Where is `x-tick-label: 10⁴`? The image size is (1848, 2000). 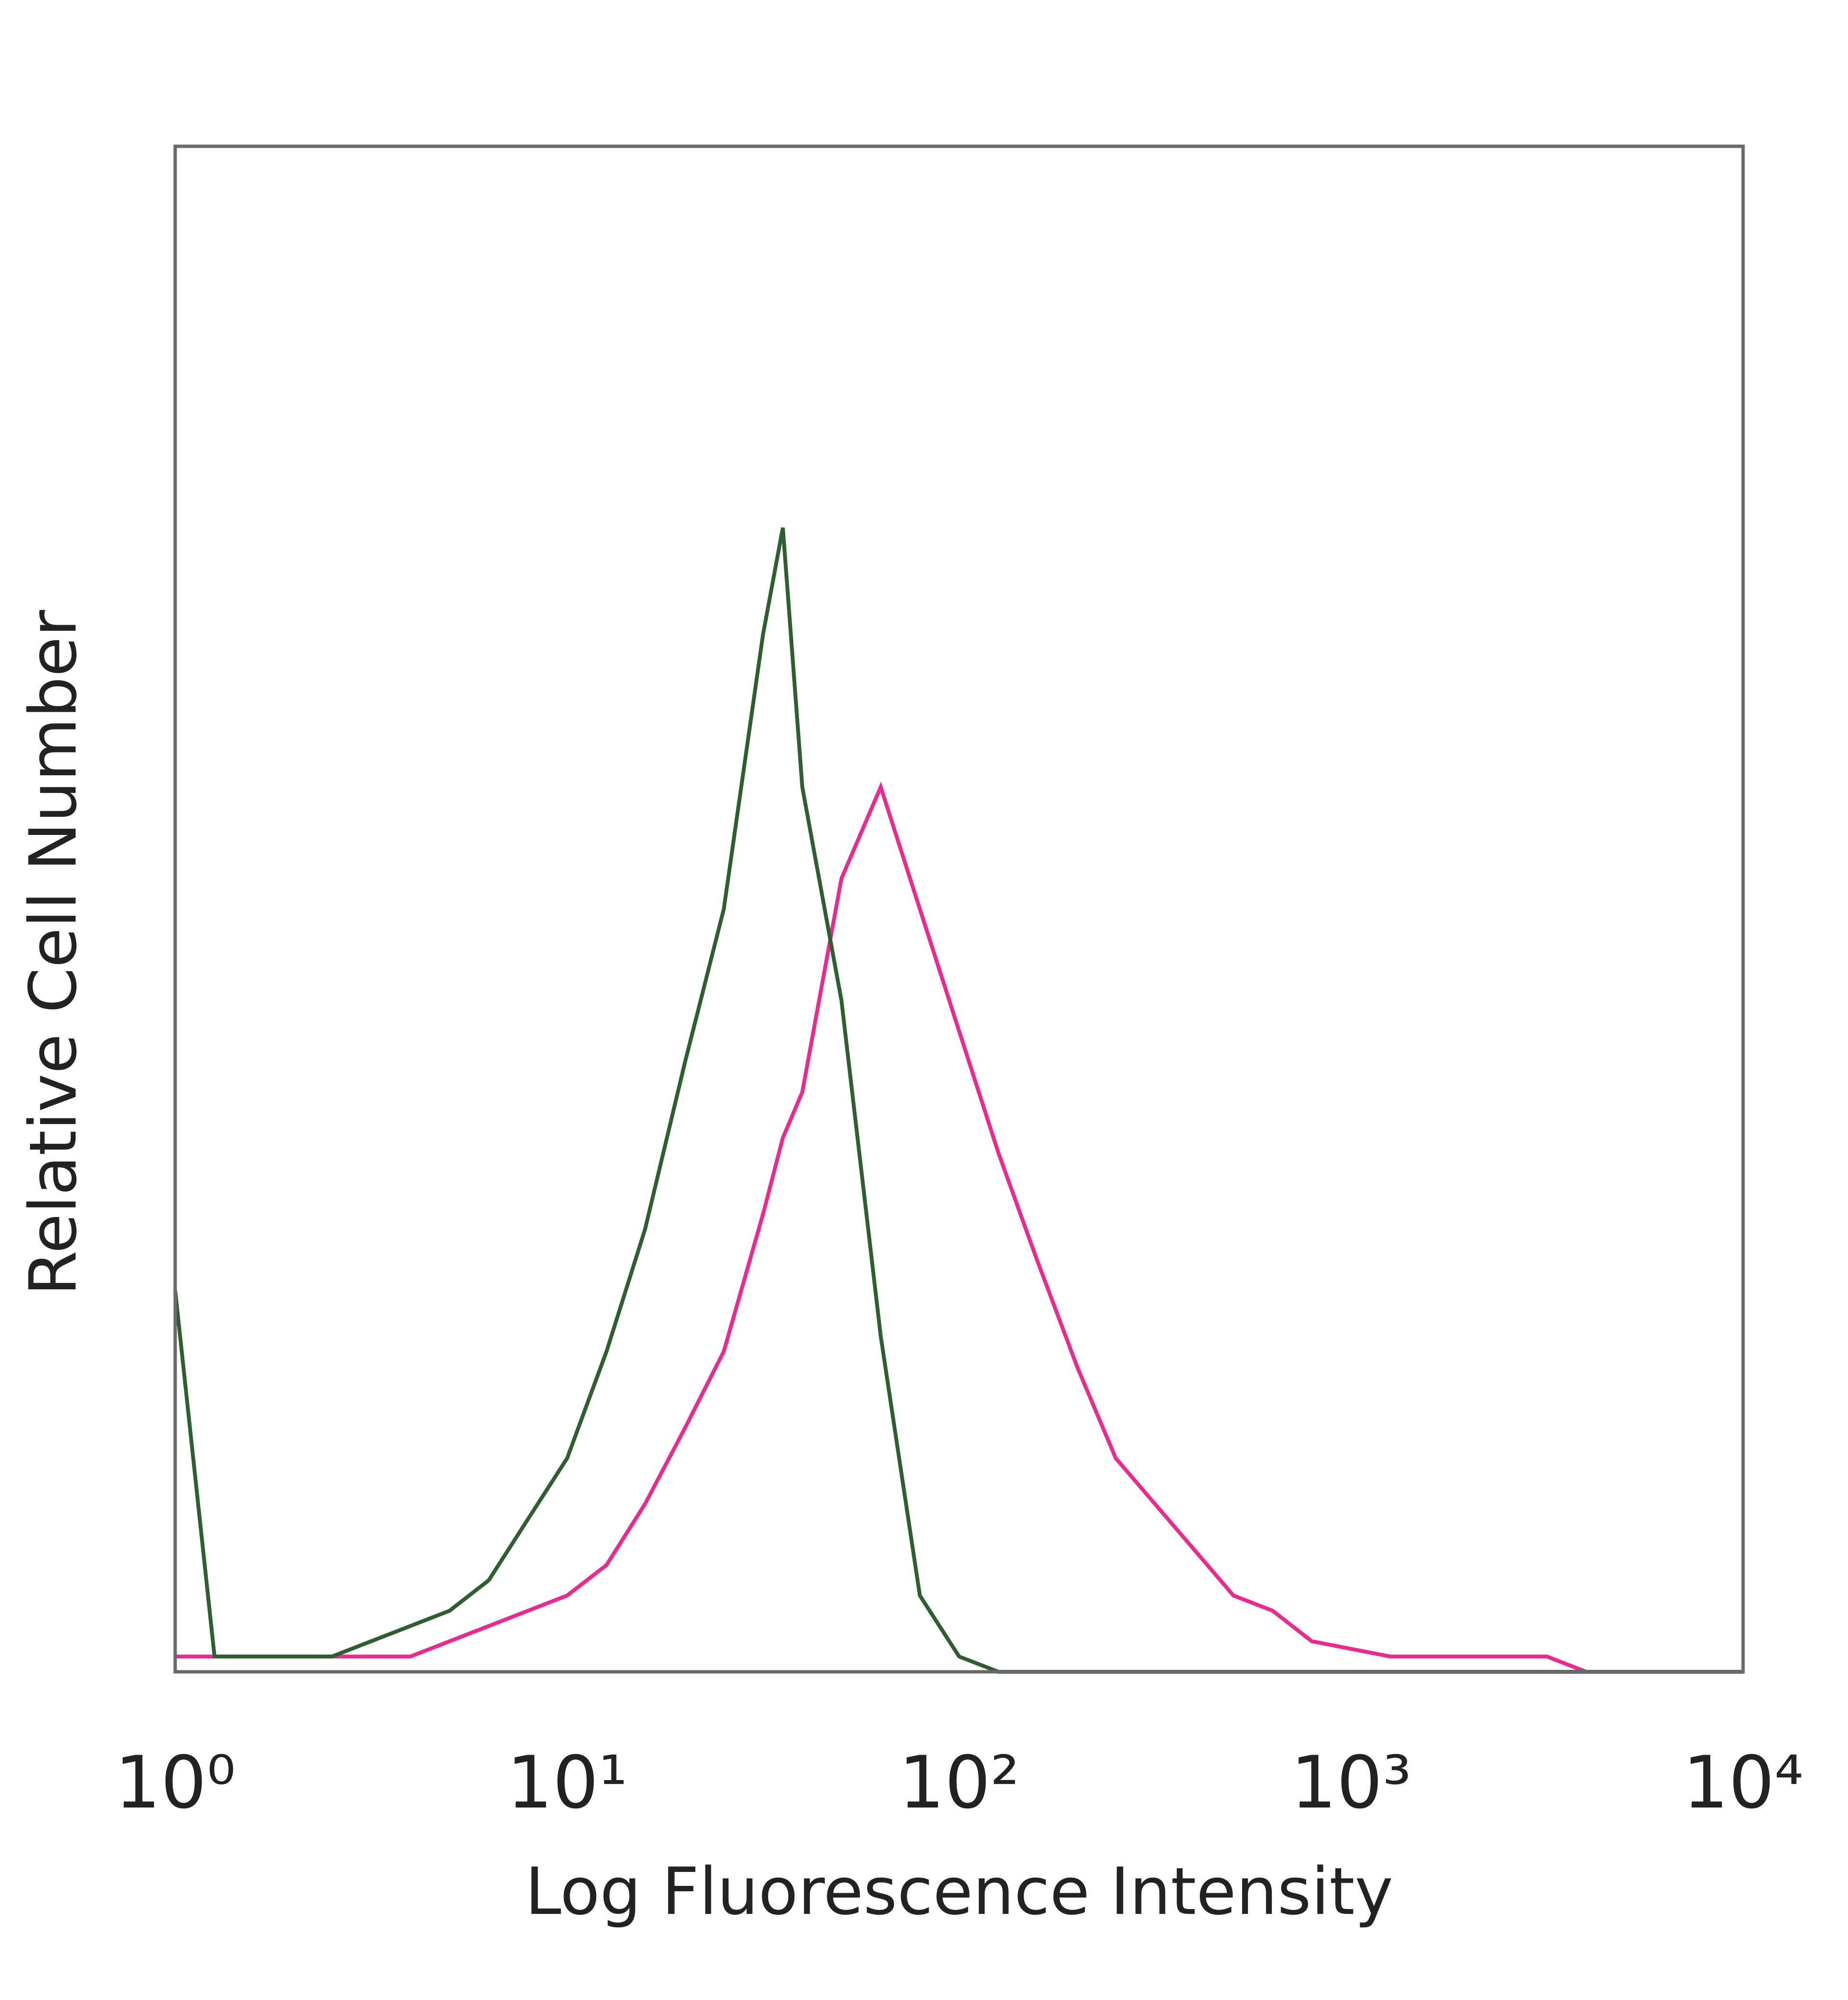
x-tick-label: 10⁴ is located at coordinates (1742, 1783).